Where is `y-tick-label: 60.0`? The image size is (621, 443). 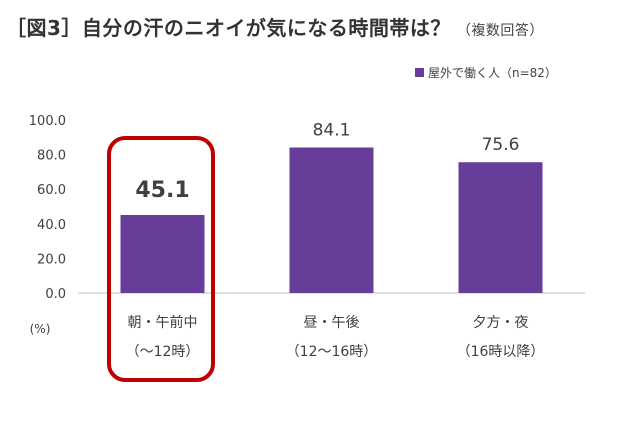 y-tick-label: 60.0 is located at coordinates (51, 190).